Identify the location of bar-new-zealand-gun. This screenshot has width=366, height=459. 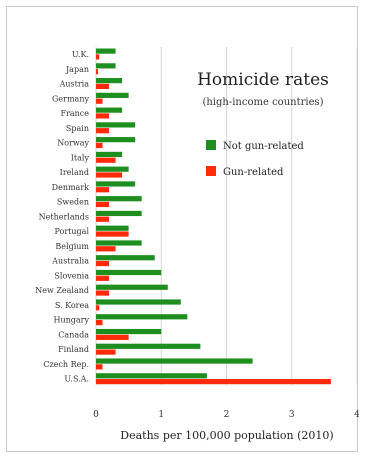
(103, 293).